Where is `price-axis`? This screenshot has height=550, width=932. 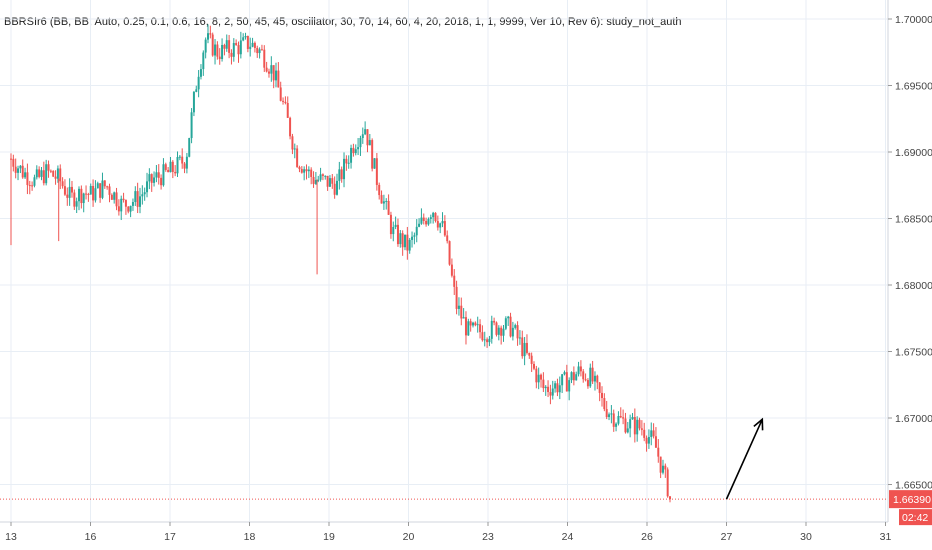 price-axis is located at coordinates (910, 275).